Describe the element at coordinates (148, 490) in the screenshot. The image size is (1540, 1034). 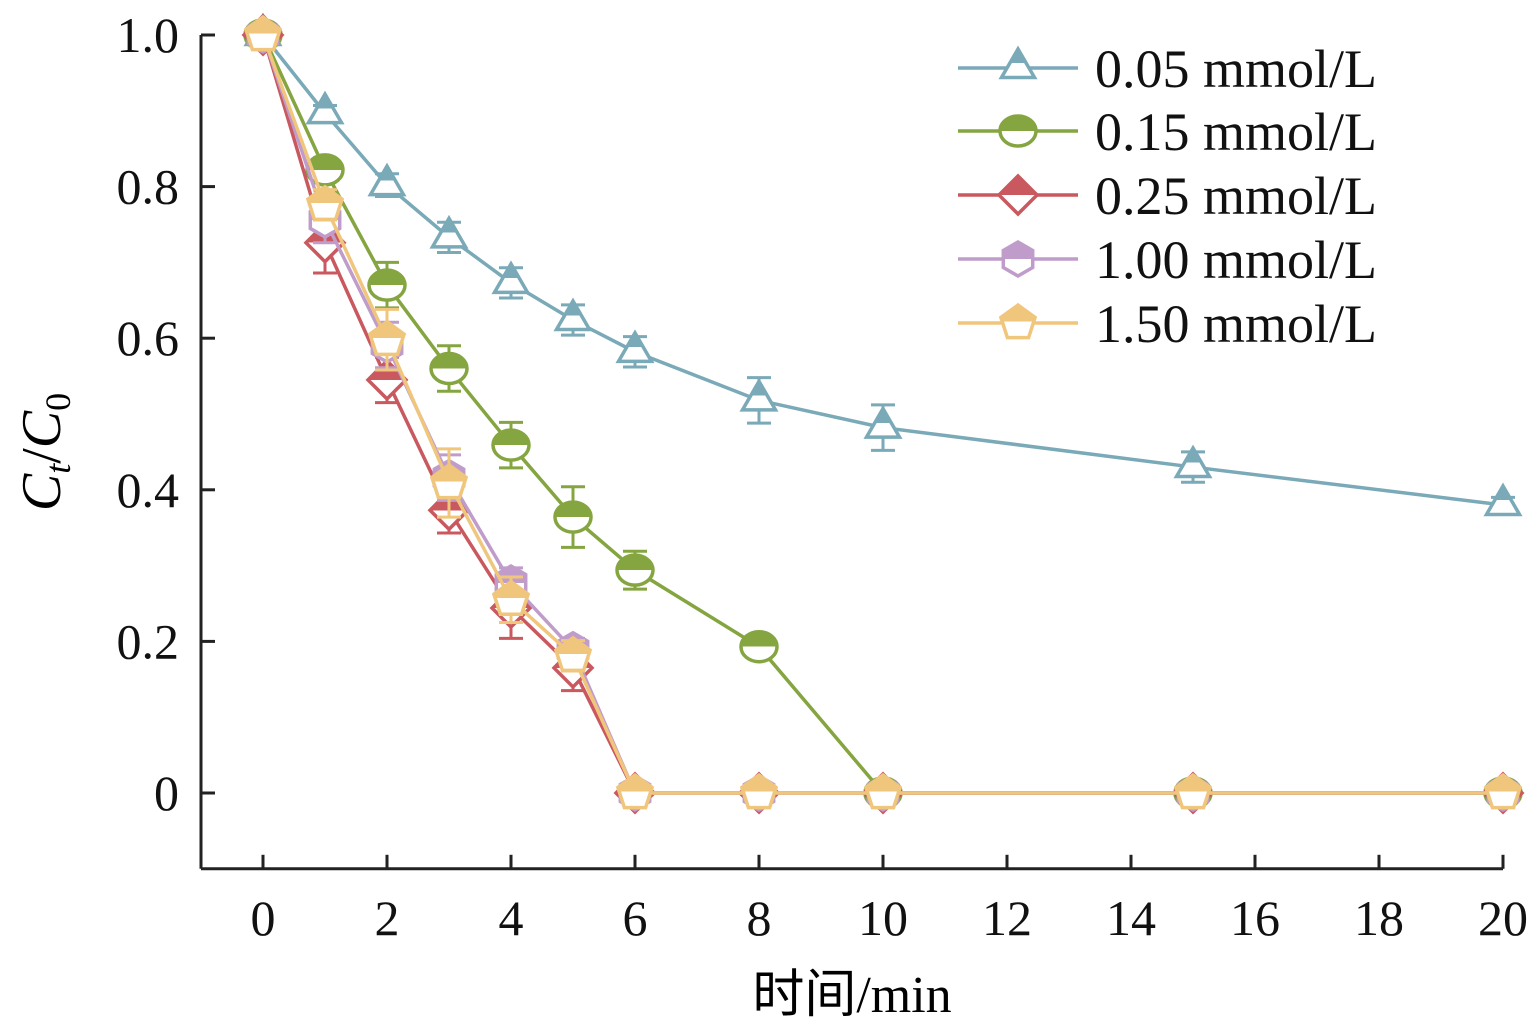
I see `y-tick-label: 0.4` at that location.